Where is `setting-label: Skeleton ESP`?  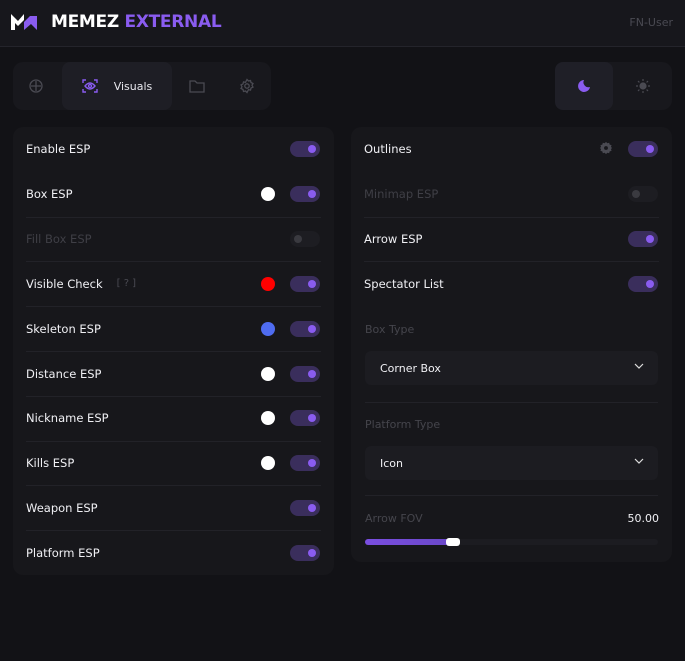
setting-label: Skeleton ESP is located at coordinates (63, 328).